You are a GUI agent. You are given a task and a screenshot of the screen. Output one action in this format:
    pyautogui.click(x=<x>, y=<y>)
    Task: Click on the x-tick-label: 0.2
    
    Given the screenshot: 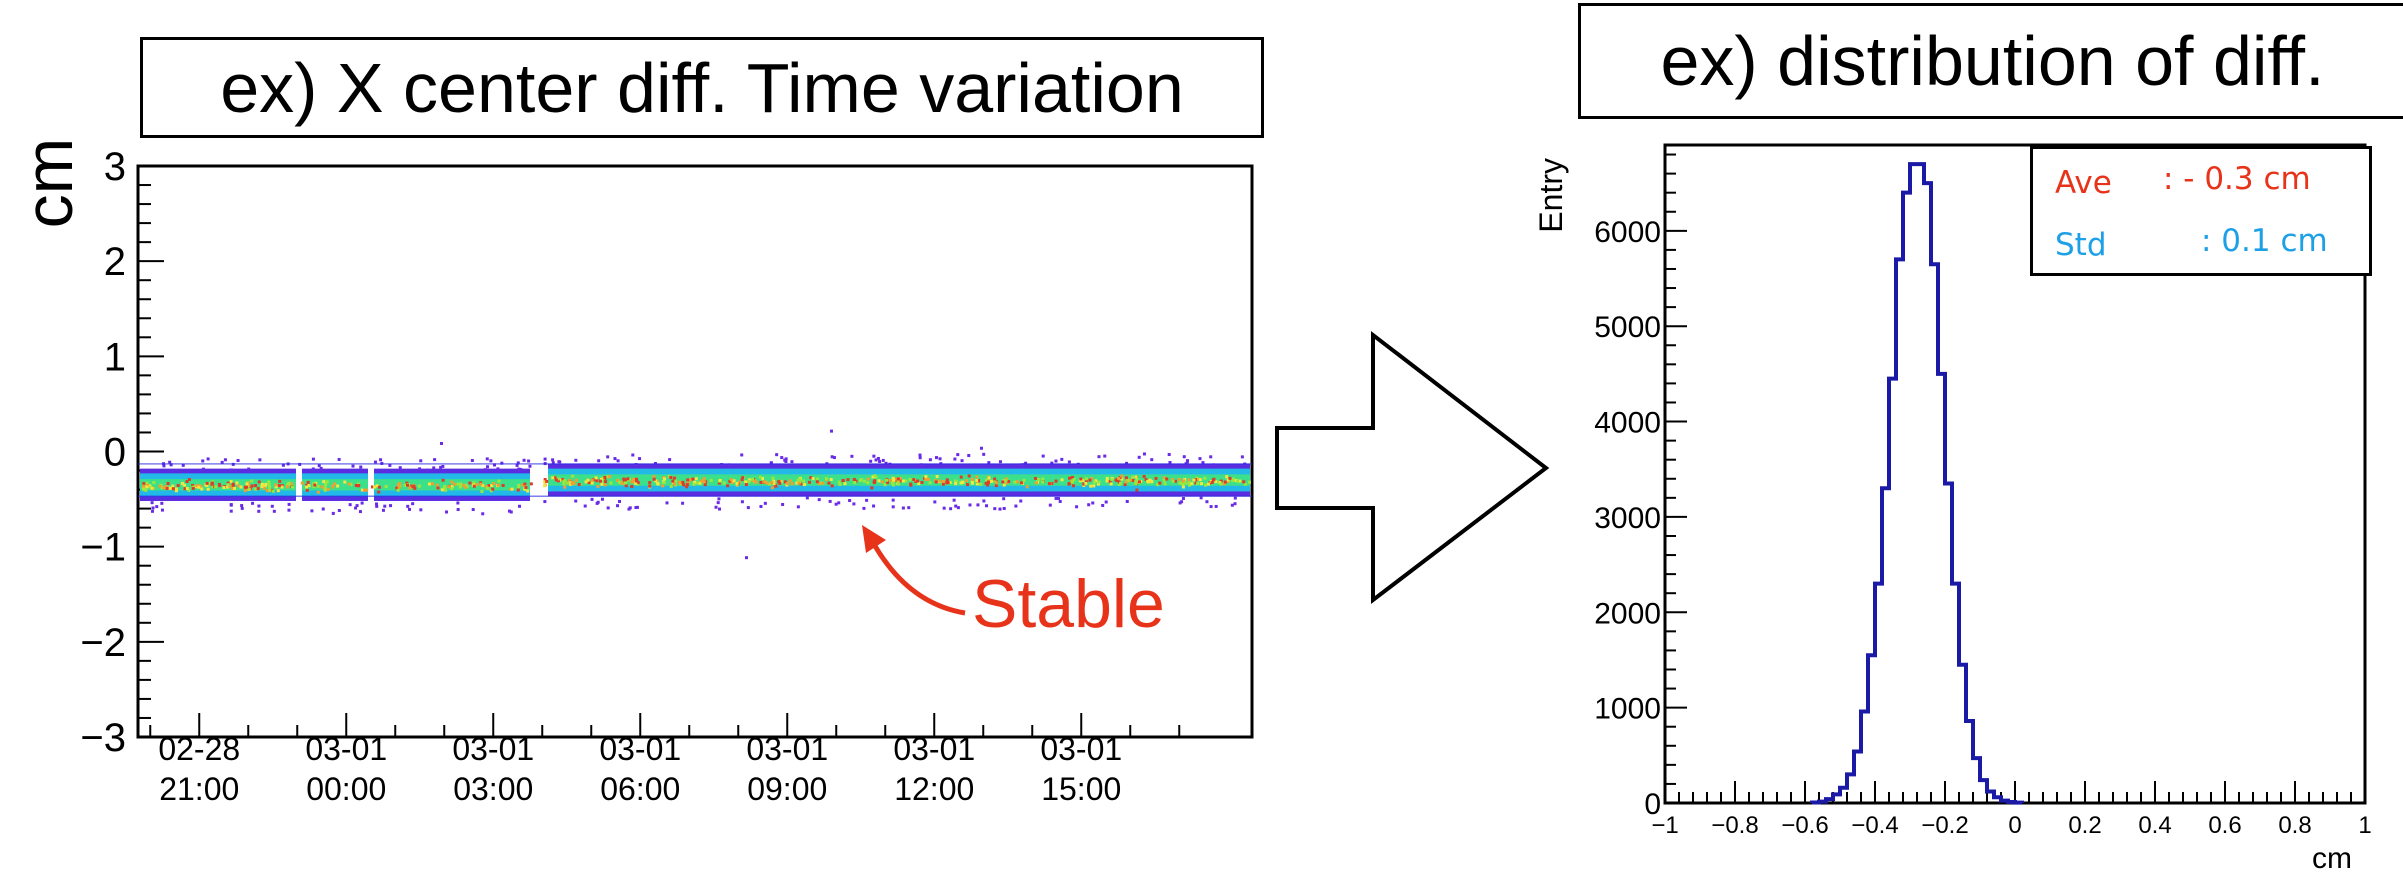 What is the action you would take?
    pyautogui.click(x=2084, y=825)
    